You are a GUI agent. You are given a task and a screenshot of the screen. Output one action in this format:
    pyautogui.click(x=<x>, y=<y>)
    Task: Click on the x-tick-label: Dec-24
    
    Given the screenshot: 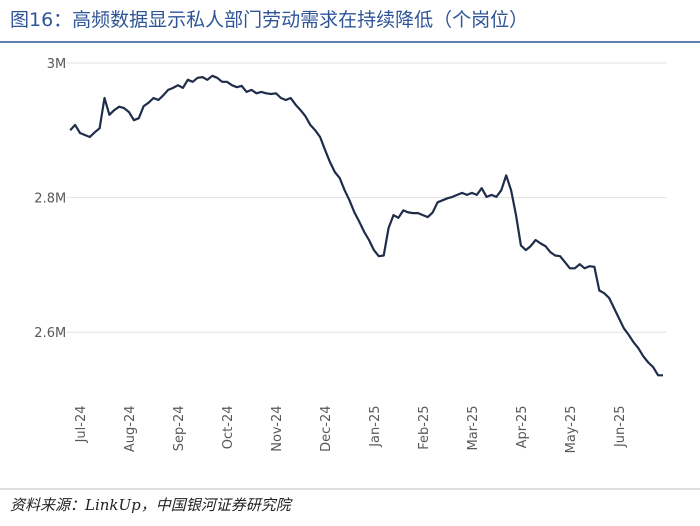 What is the action you would take?
    pyautogui.click(x=326, y=429)
    